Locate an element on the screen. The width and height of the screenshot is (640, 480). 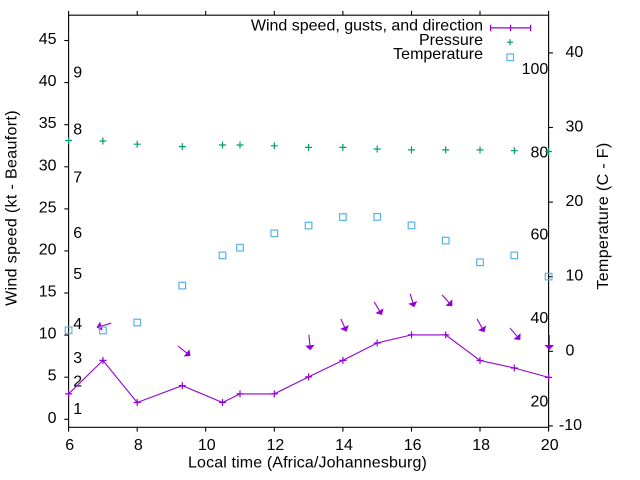
svg-text: 60 is located at coordinates (540, 235).